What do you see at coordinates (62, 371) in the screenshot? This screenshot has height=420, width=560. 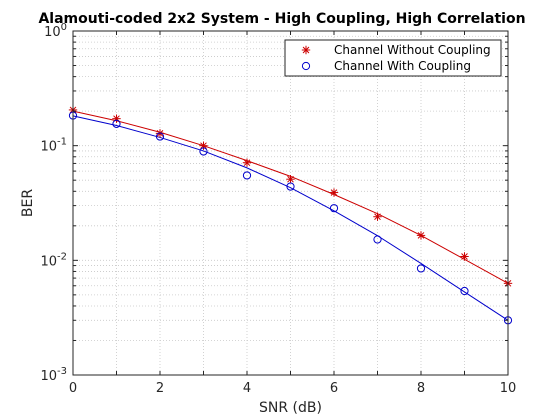 I see `y-tick-exponent: -3` at bounding box center [62, 371].